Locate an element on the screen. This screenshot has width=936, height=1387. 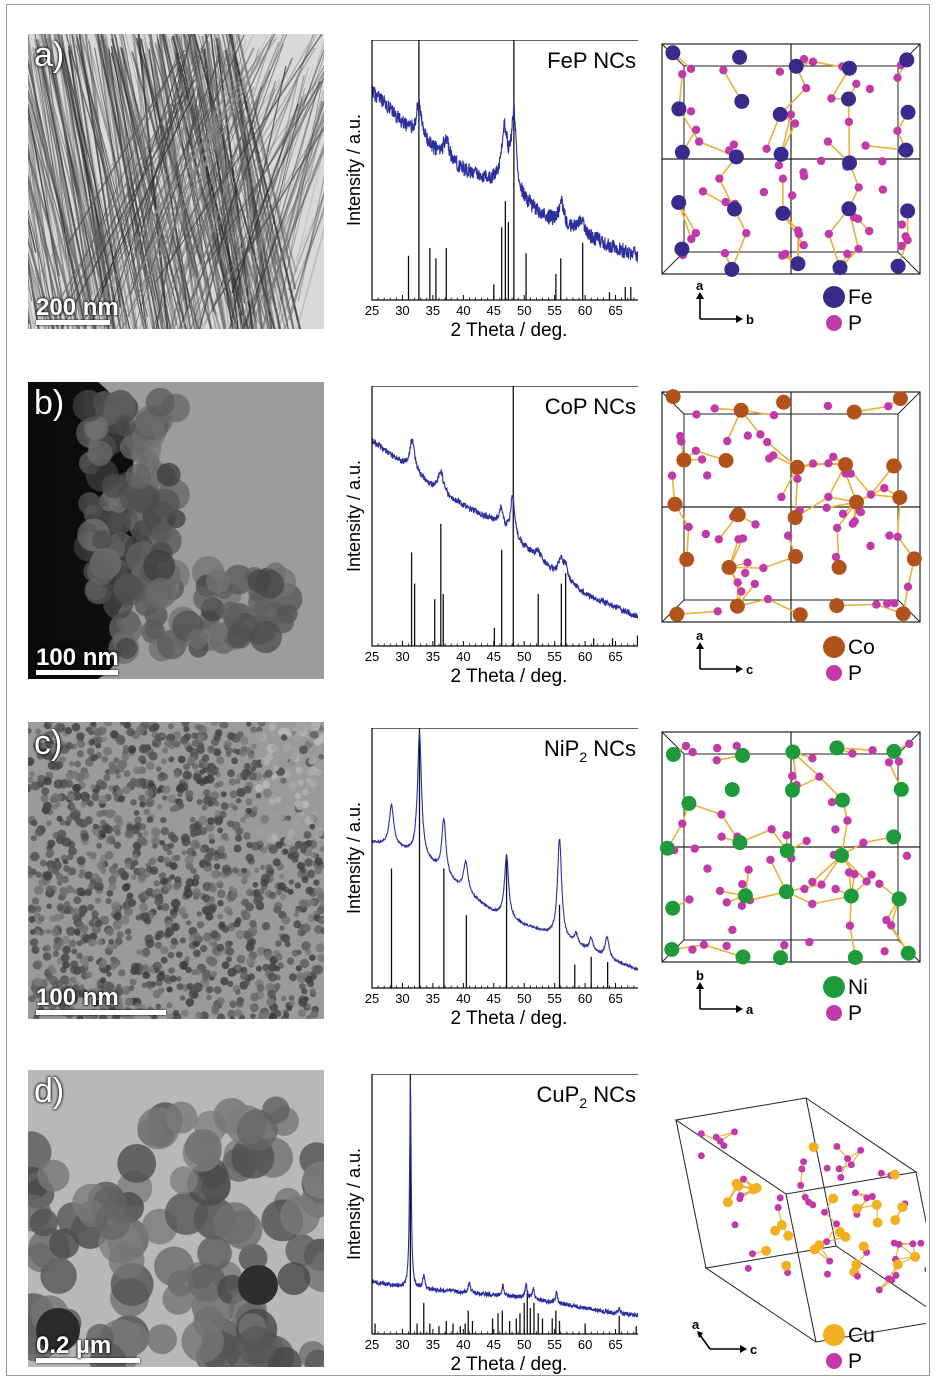
y-axis-label: Intensity / a.u. is located at coordinates (354, 1204).